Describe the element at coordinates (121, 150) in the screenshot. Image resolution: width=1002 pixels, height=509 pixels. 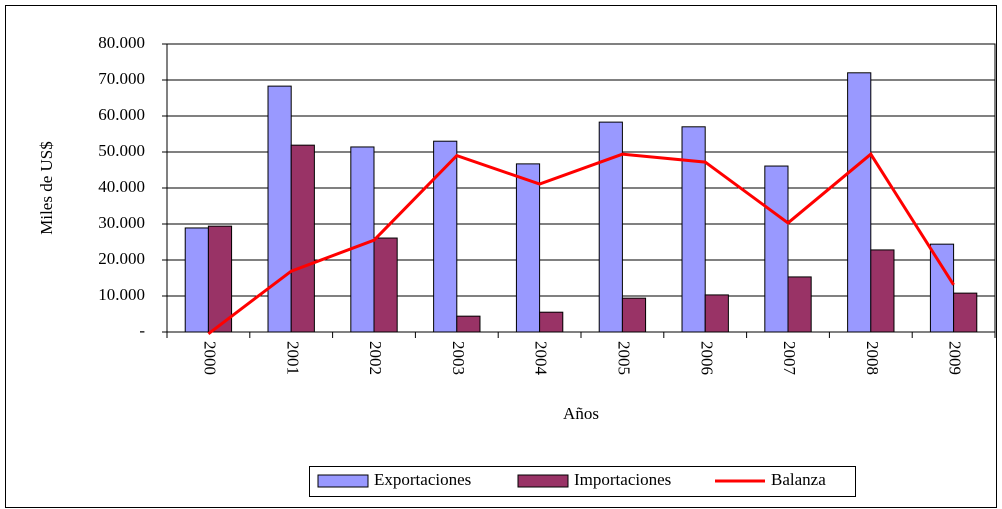
I see `y-tick-label: 50.000` at that location.